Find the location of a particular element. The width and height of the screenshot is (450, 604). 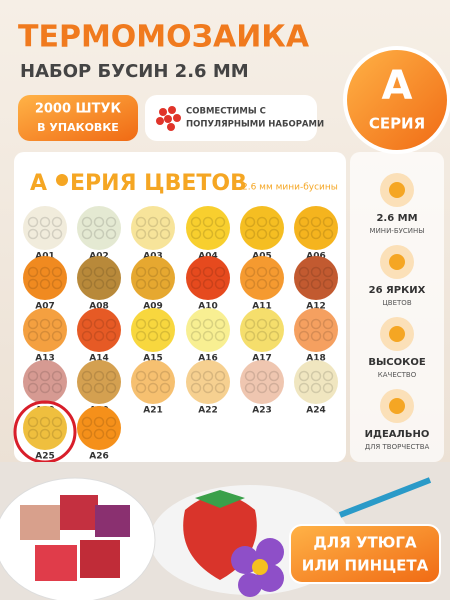

swatch-label: A10 is located at coordinates (208, 307).